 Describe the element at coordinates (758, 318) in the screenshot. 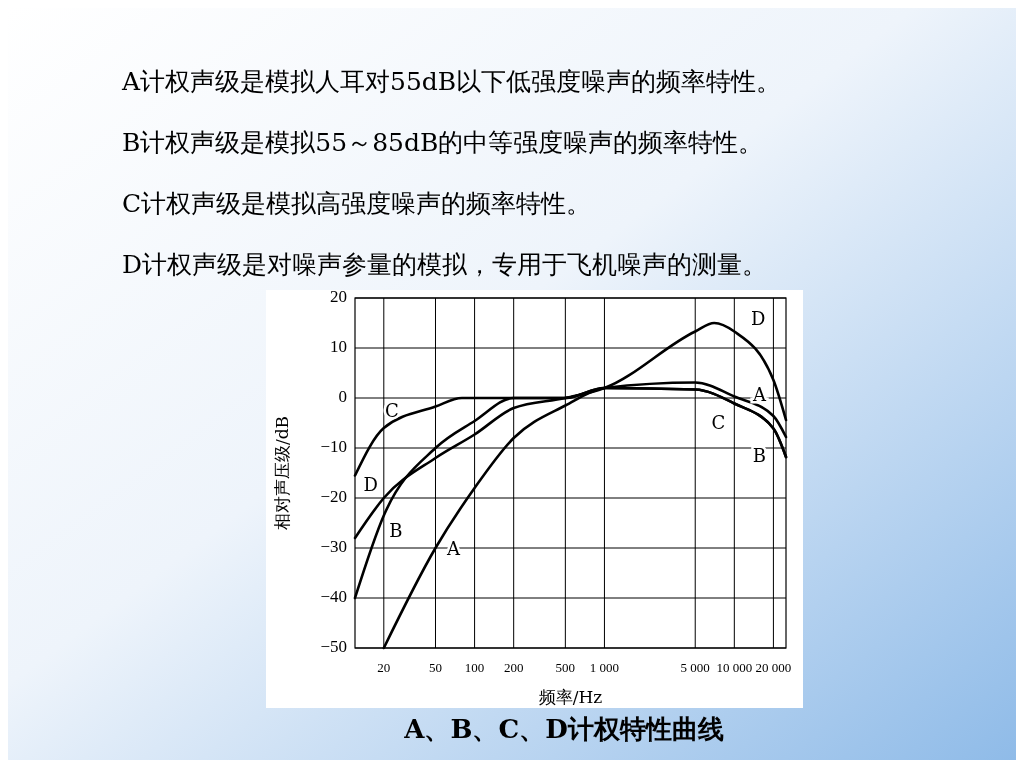

I see `text: D` at that location.